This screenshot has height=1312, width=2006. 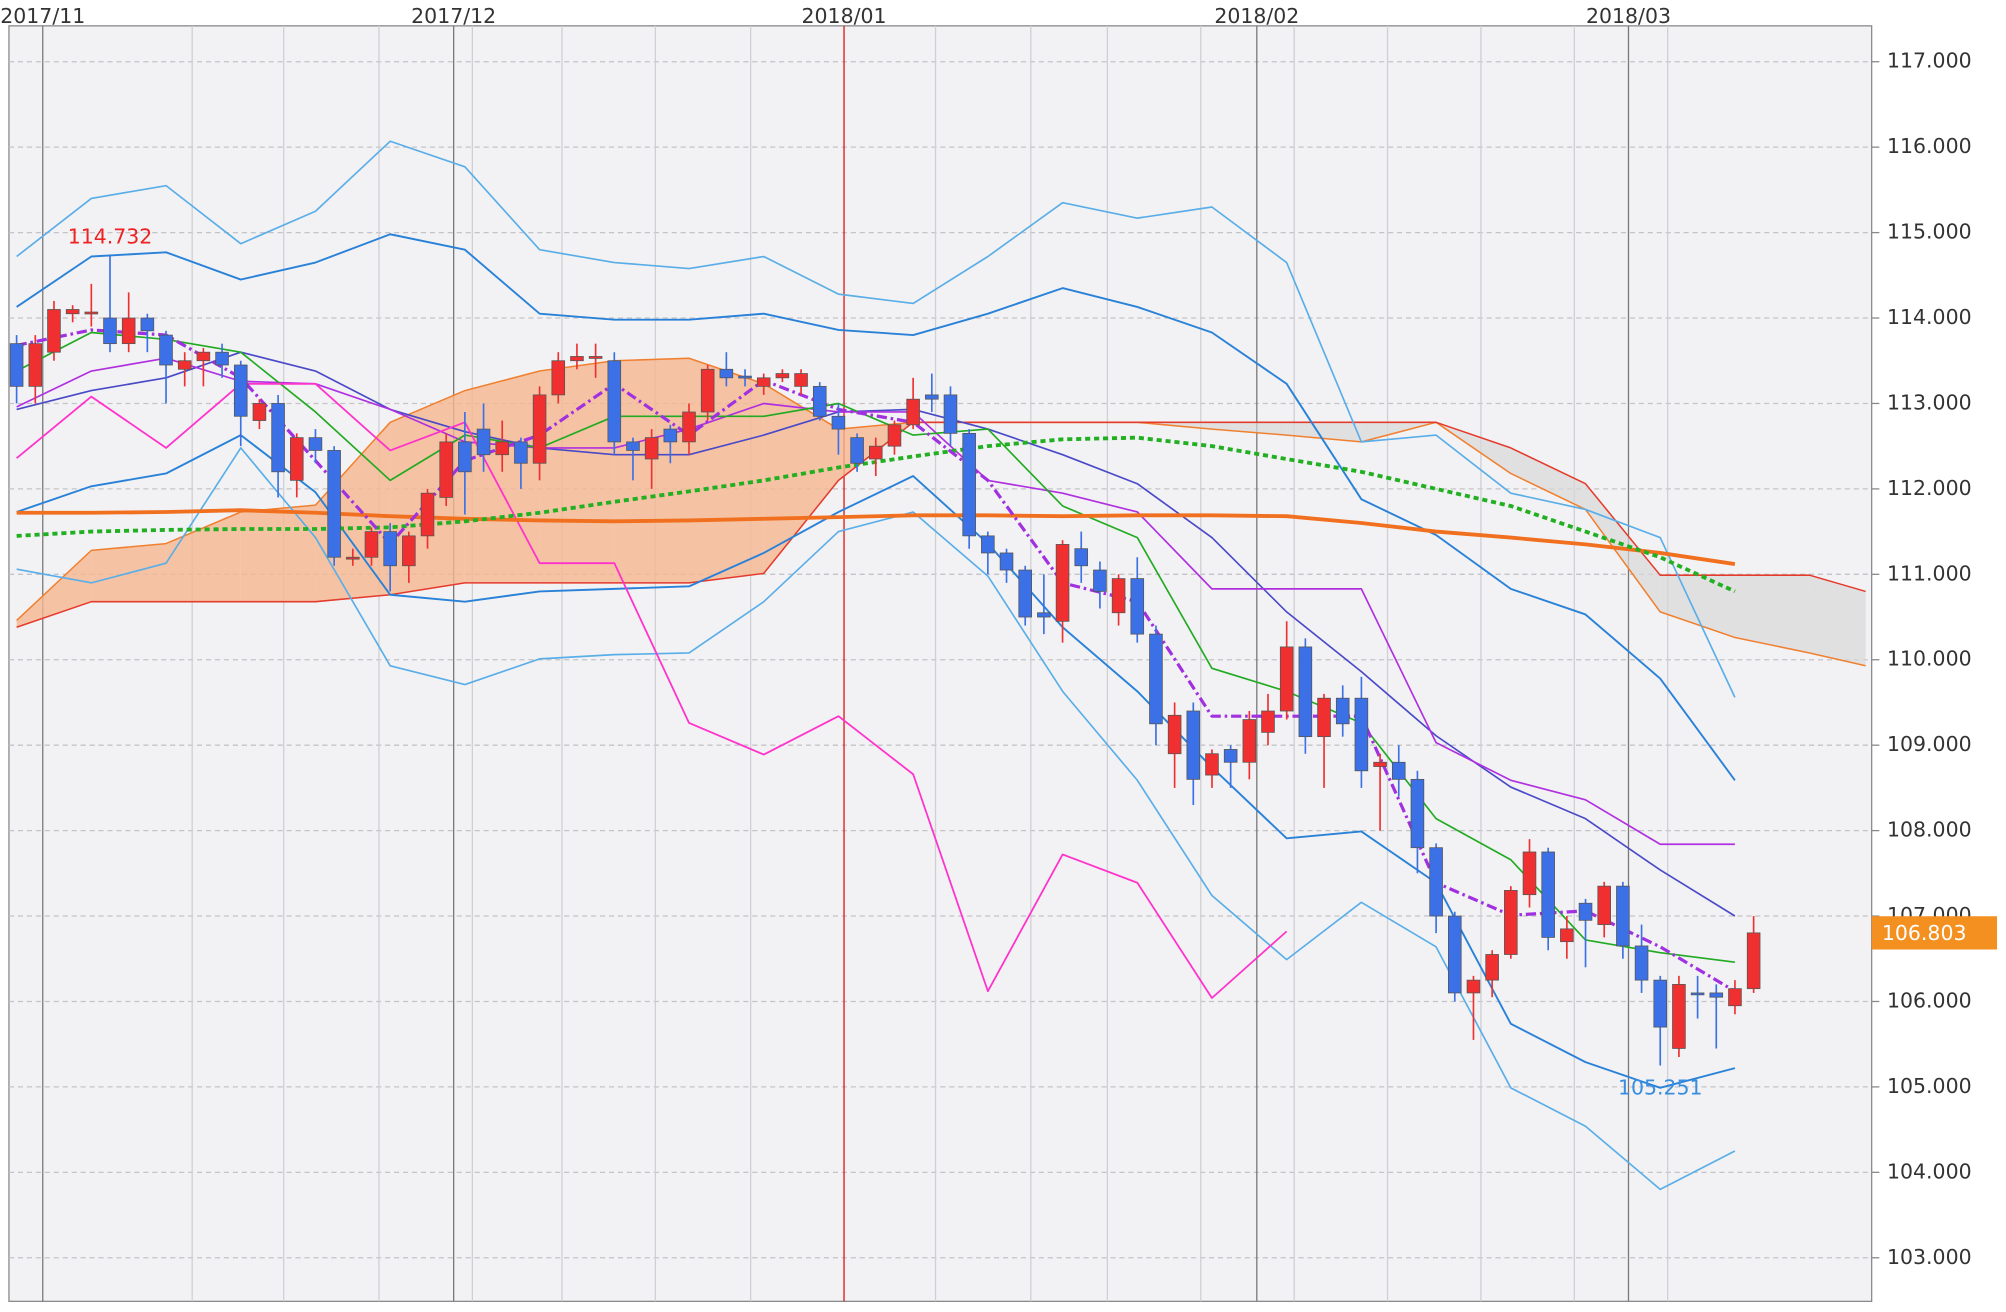 I want to click on y-tick-label: 110.000, so click(x=1929, y=659).